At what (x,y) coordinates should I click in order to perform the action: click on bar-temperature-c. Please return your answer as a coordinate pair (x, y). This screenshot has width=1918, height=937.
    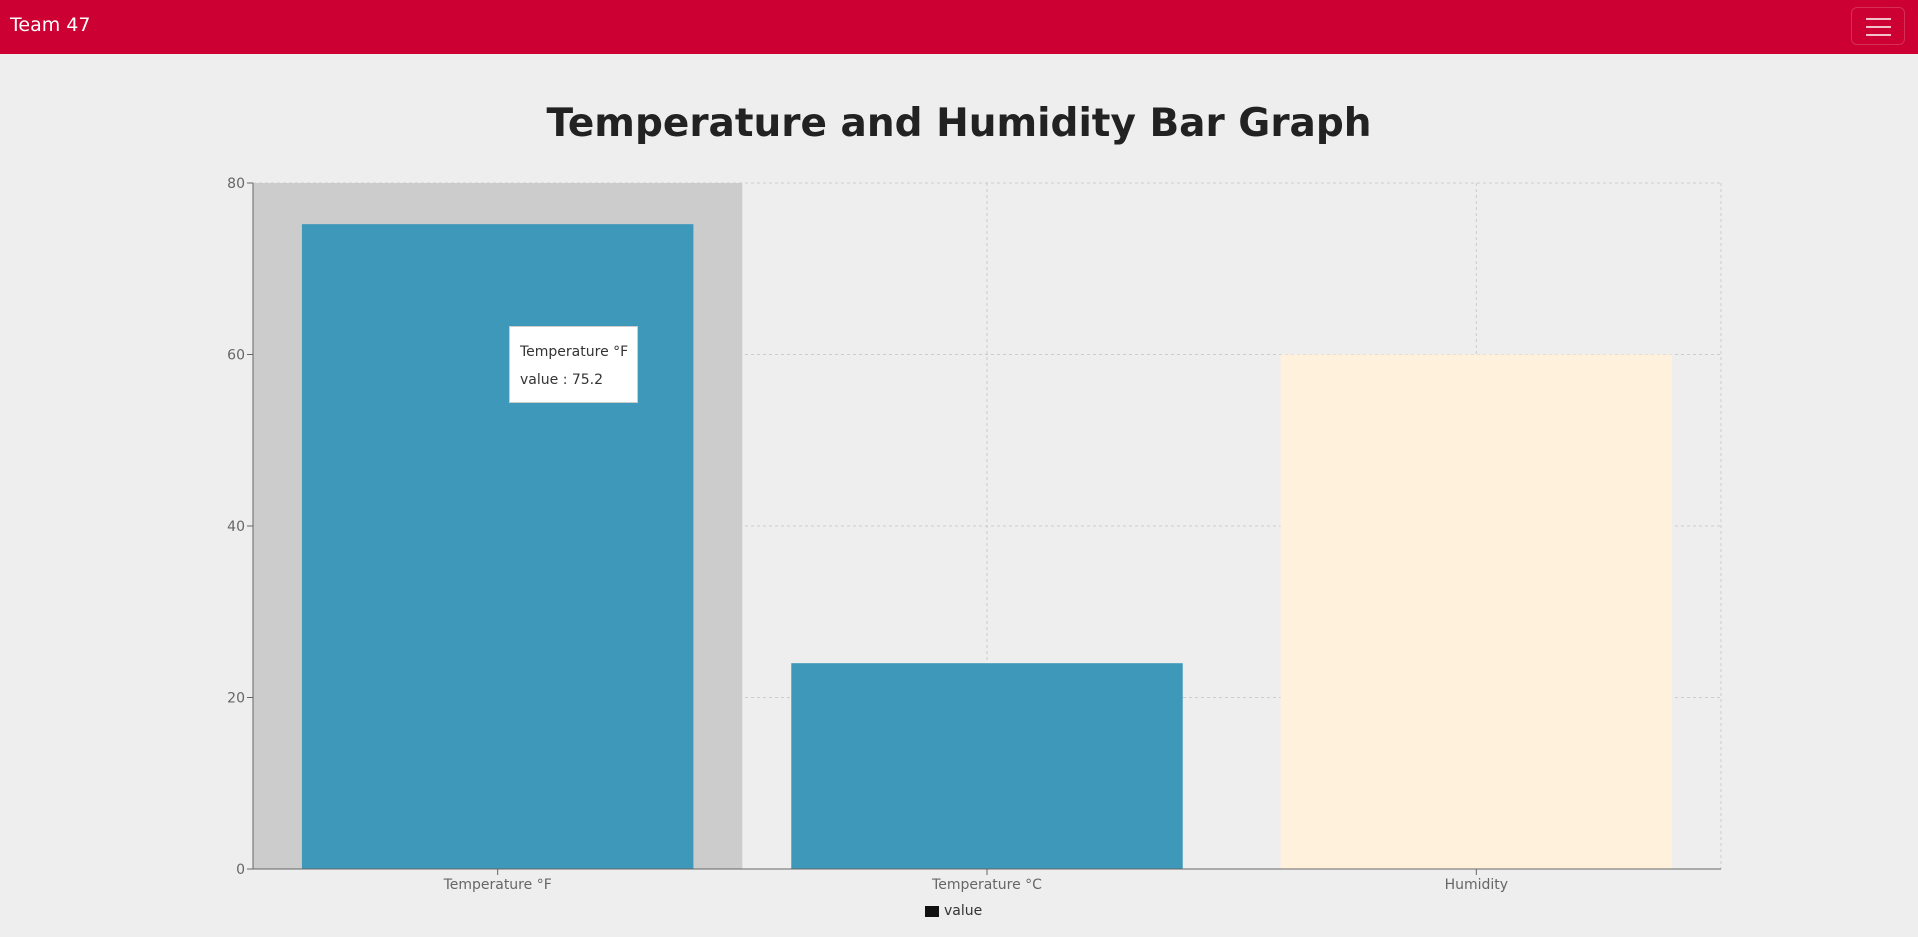
    Looking at the image, I should click on (987, 766).